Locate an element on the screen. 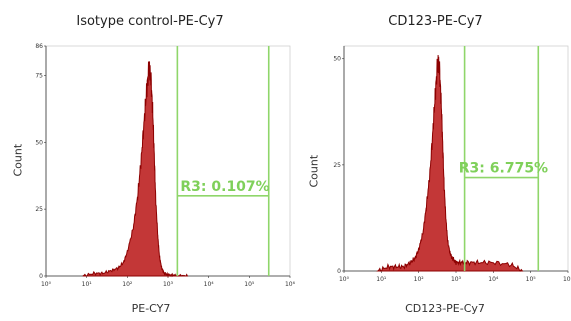 The height and width of the screenshot is (321, 571). gate-label: R3: 6.775% is located at coordinates (503, 169).